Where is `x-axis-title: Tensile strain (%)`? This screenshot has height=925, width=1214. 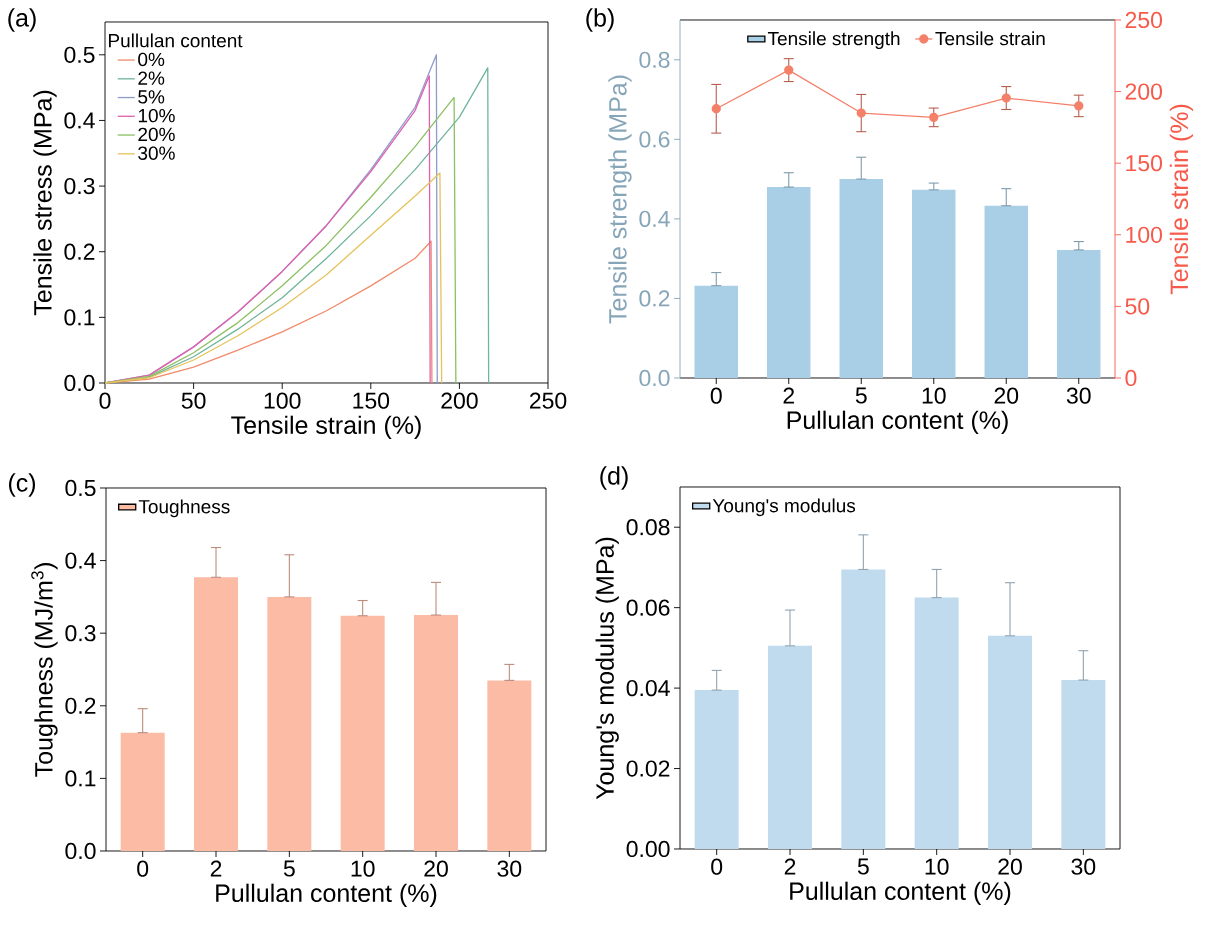 x-axis-title: Tensile strain (%) is located at coordinates (326, 427).